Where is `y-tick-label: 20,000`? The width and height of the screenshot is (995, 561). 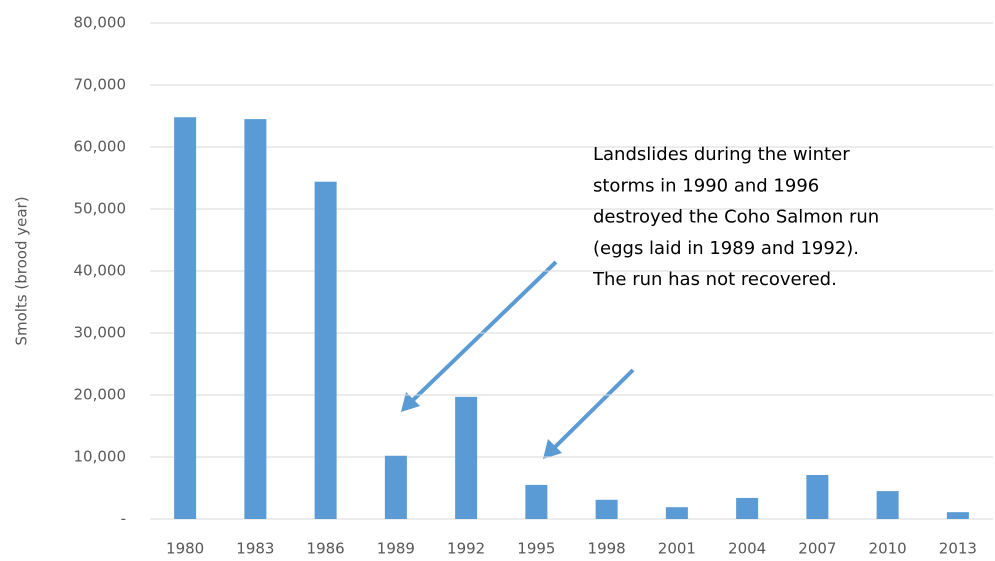
y-tick-label: 20,000 is located at coordinates (100, 395).